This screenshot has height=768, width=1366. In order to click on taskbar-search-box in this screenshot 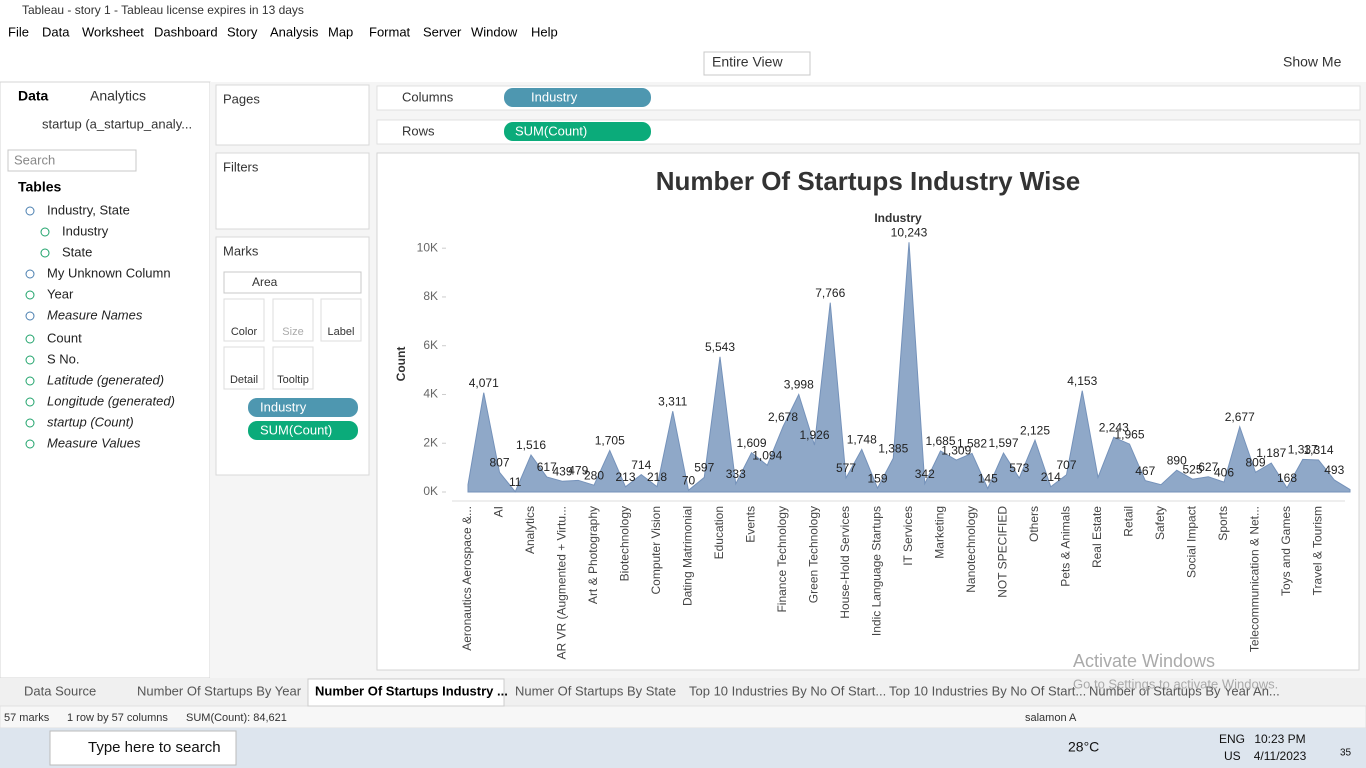, I will do `click(143, 748)`.